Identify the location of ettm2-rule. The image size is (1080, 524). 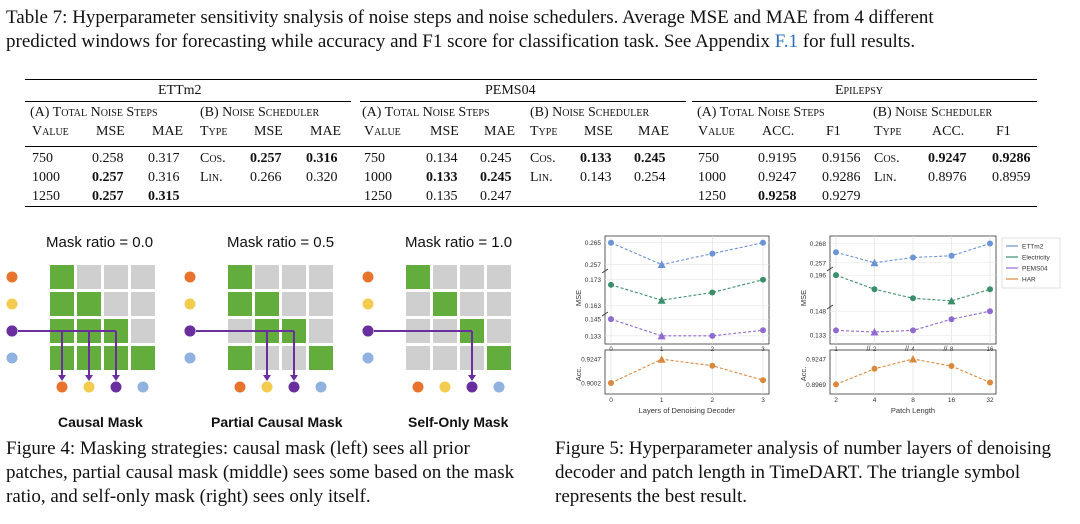
(188, 101).